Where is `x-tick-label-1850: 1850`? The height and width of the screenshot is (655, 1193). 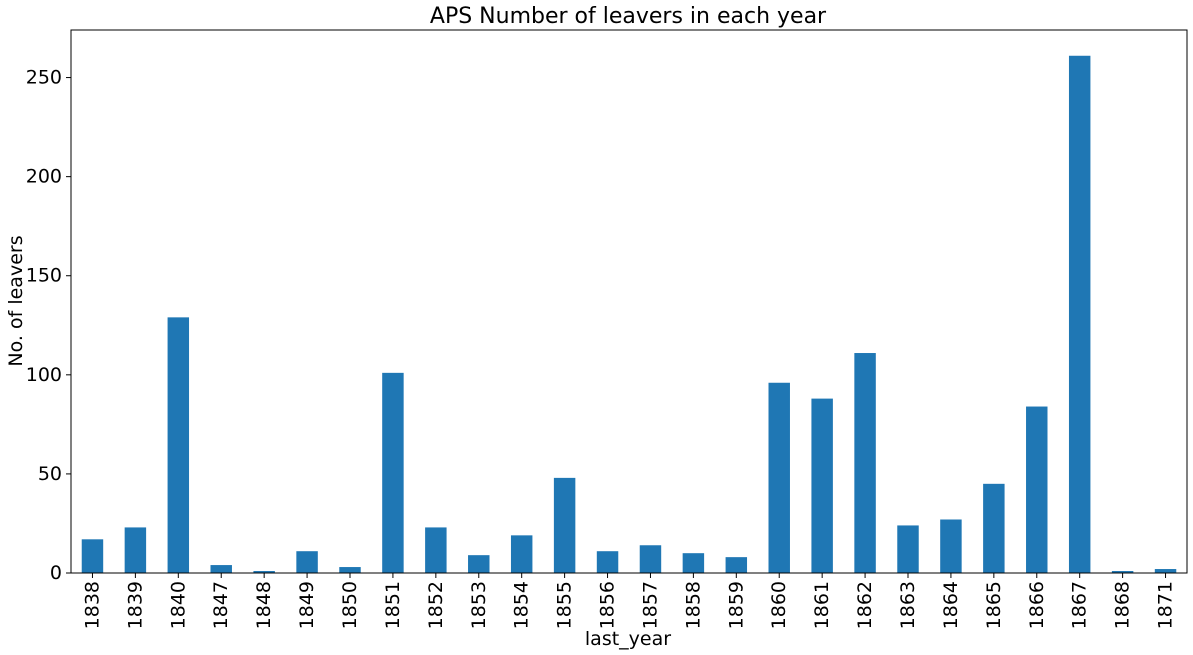
x-tick-label-1850: 1850 is located at coordinates (350, 605).